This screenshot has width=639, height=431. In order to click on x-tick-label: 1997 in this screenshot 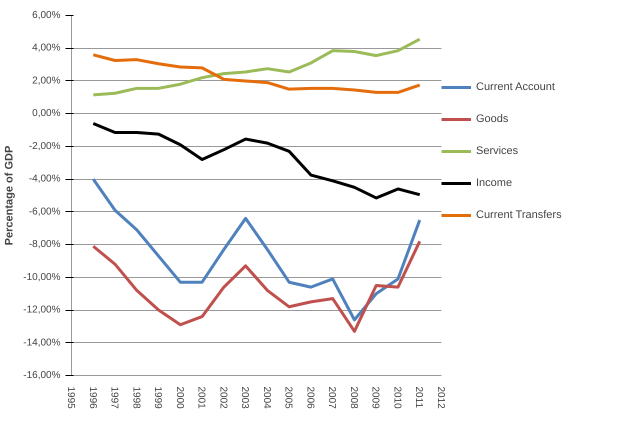, I will do `click(114, 398)`.